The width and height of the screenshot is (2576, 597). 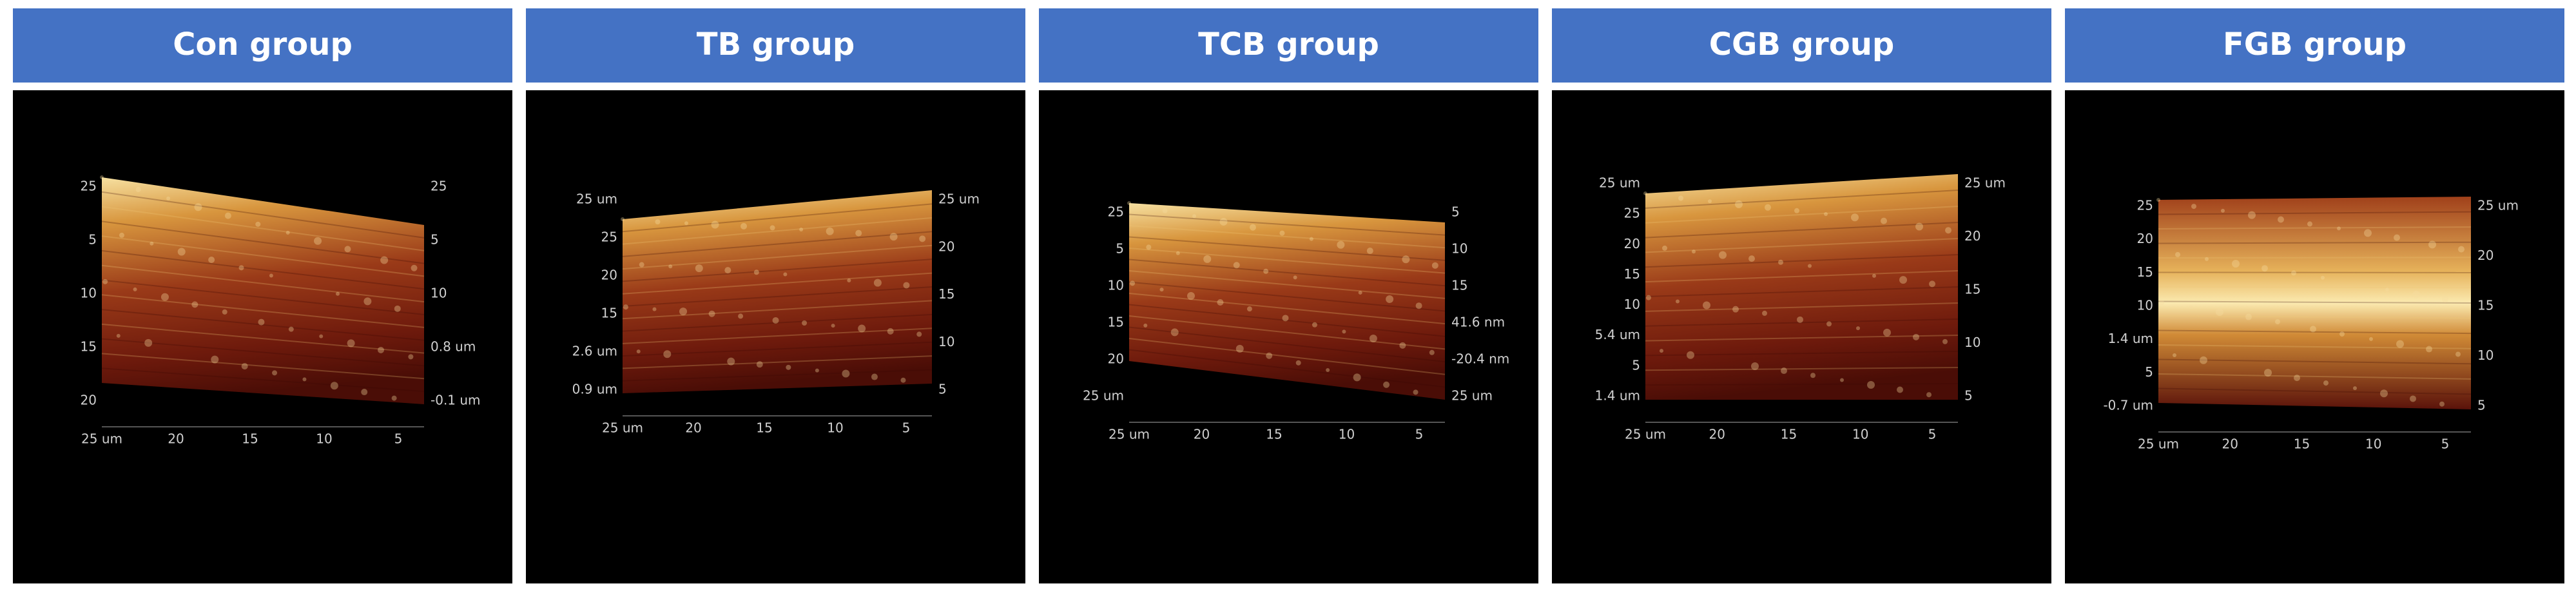 What do you see at coordinates (776, 44) in the screenshot?
I see `panel-title: TB group` at bounding box center [776, 44].